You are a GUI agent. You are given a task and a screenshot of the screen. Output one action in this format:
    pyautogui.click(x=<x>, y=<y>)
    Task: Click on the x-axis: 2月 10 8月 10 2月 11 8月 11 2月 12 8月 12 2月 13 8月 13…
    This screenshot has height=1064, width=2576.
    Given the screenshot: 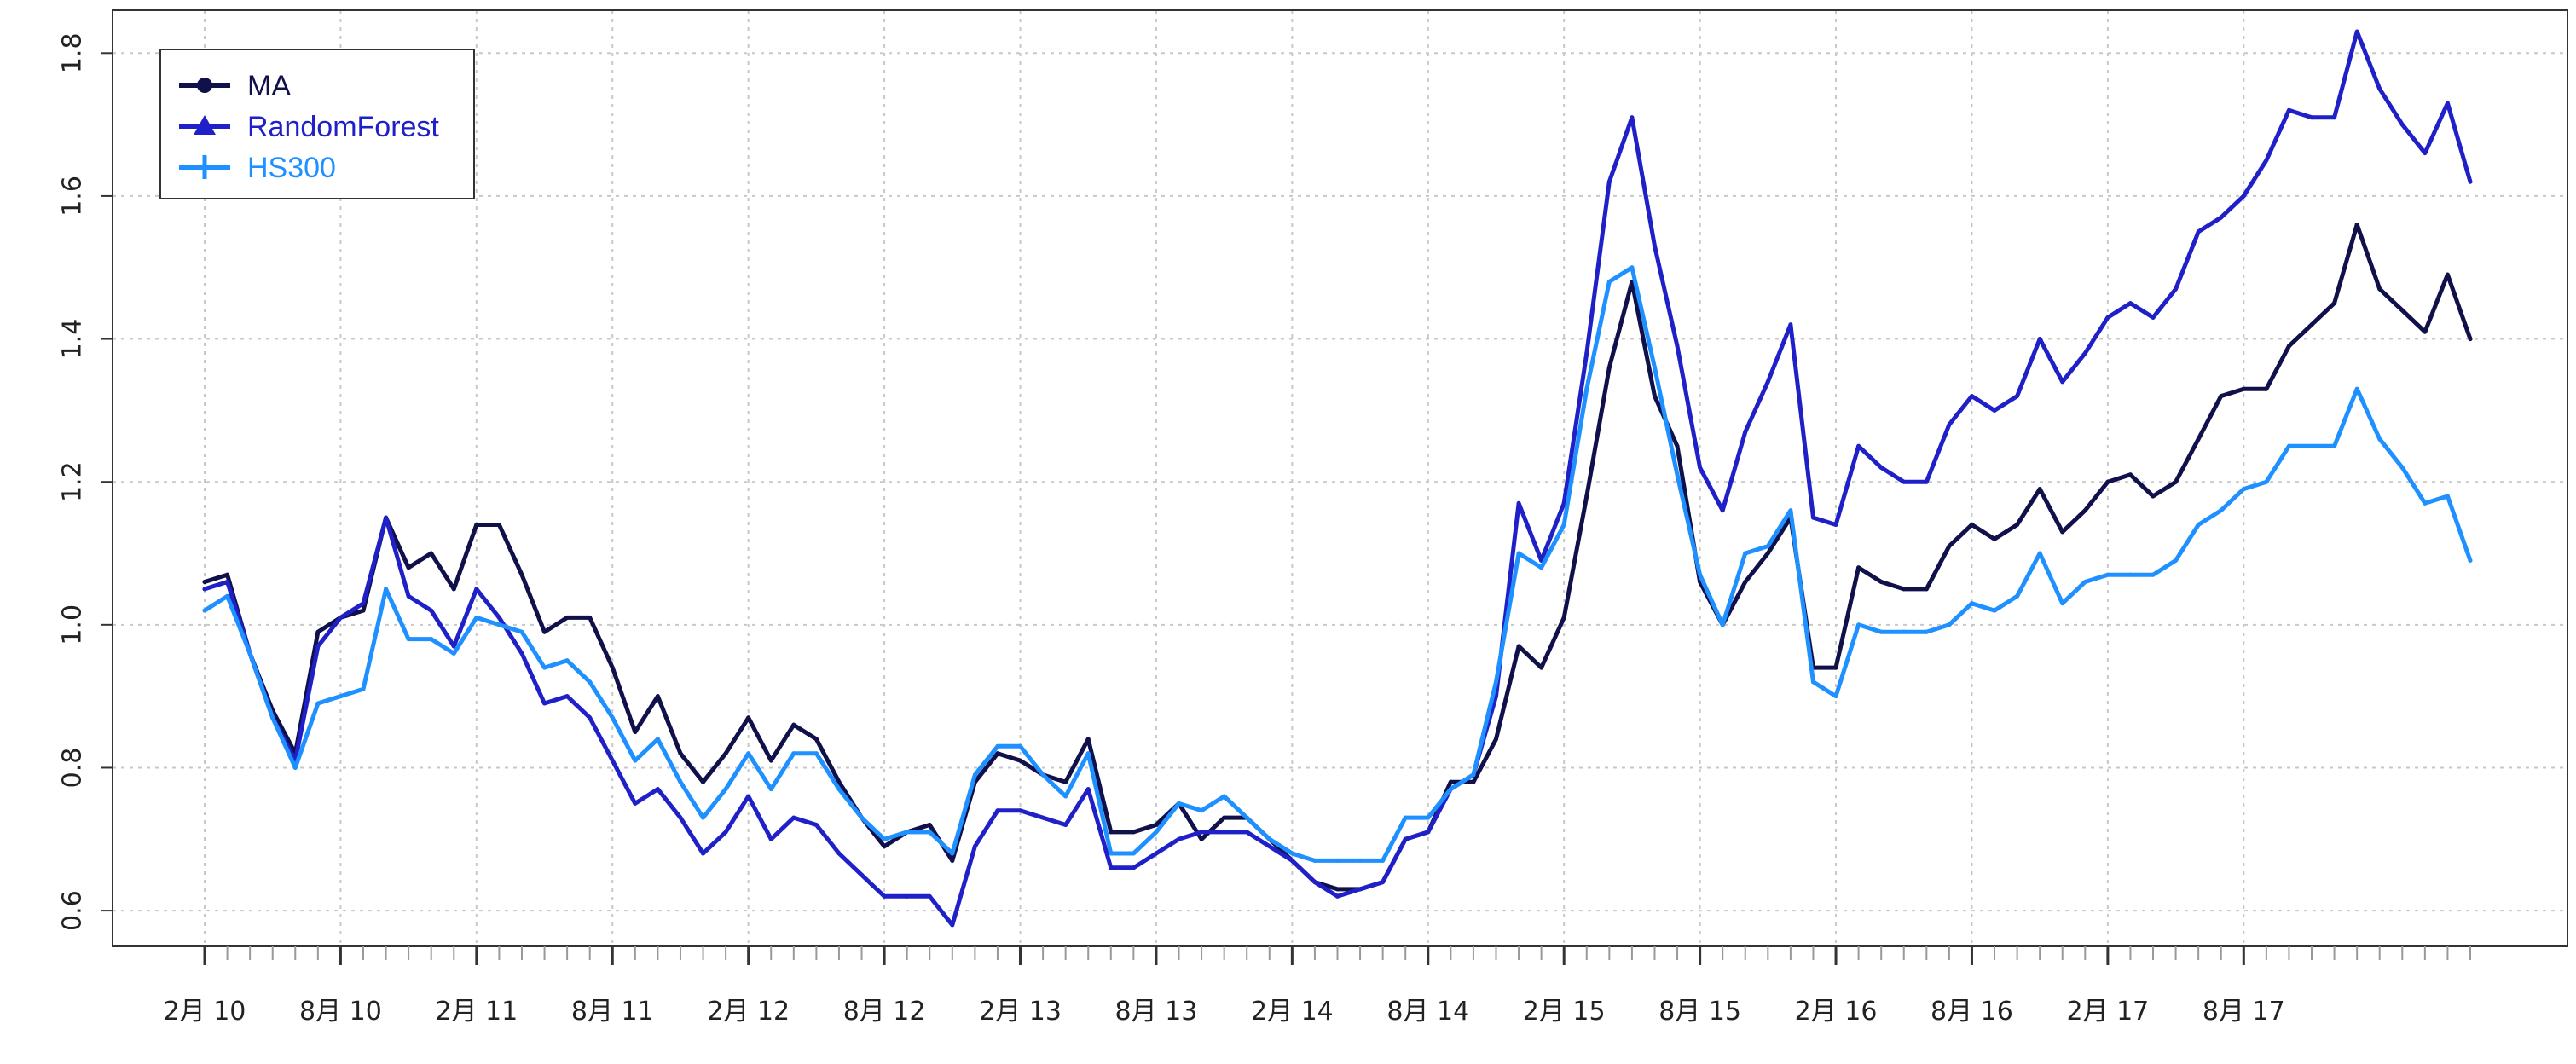 What is the action you would take?
    pyautogui.click(x=1317, y=986)
    